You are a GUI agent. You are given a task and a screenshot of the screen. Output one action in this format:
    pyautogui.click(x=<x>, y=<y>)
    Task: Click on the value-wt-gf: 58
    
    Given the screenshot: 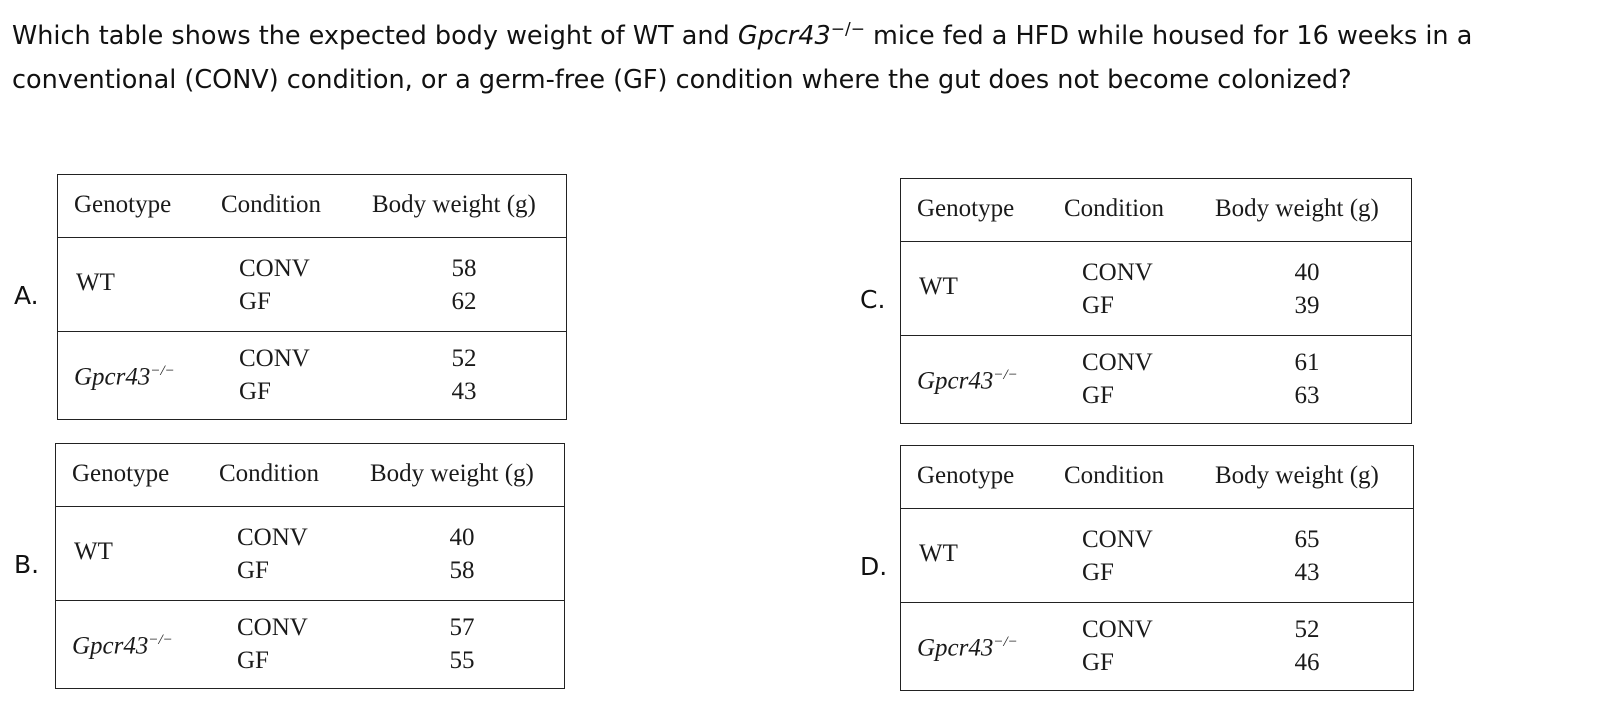 What is the action you would take?
    pyautogui.click(x=462, y=570)
    